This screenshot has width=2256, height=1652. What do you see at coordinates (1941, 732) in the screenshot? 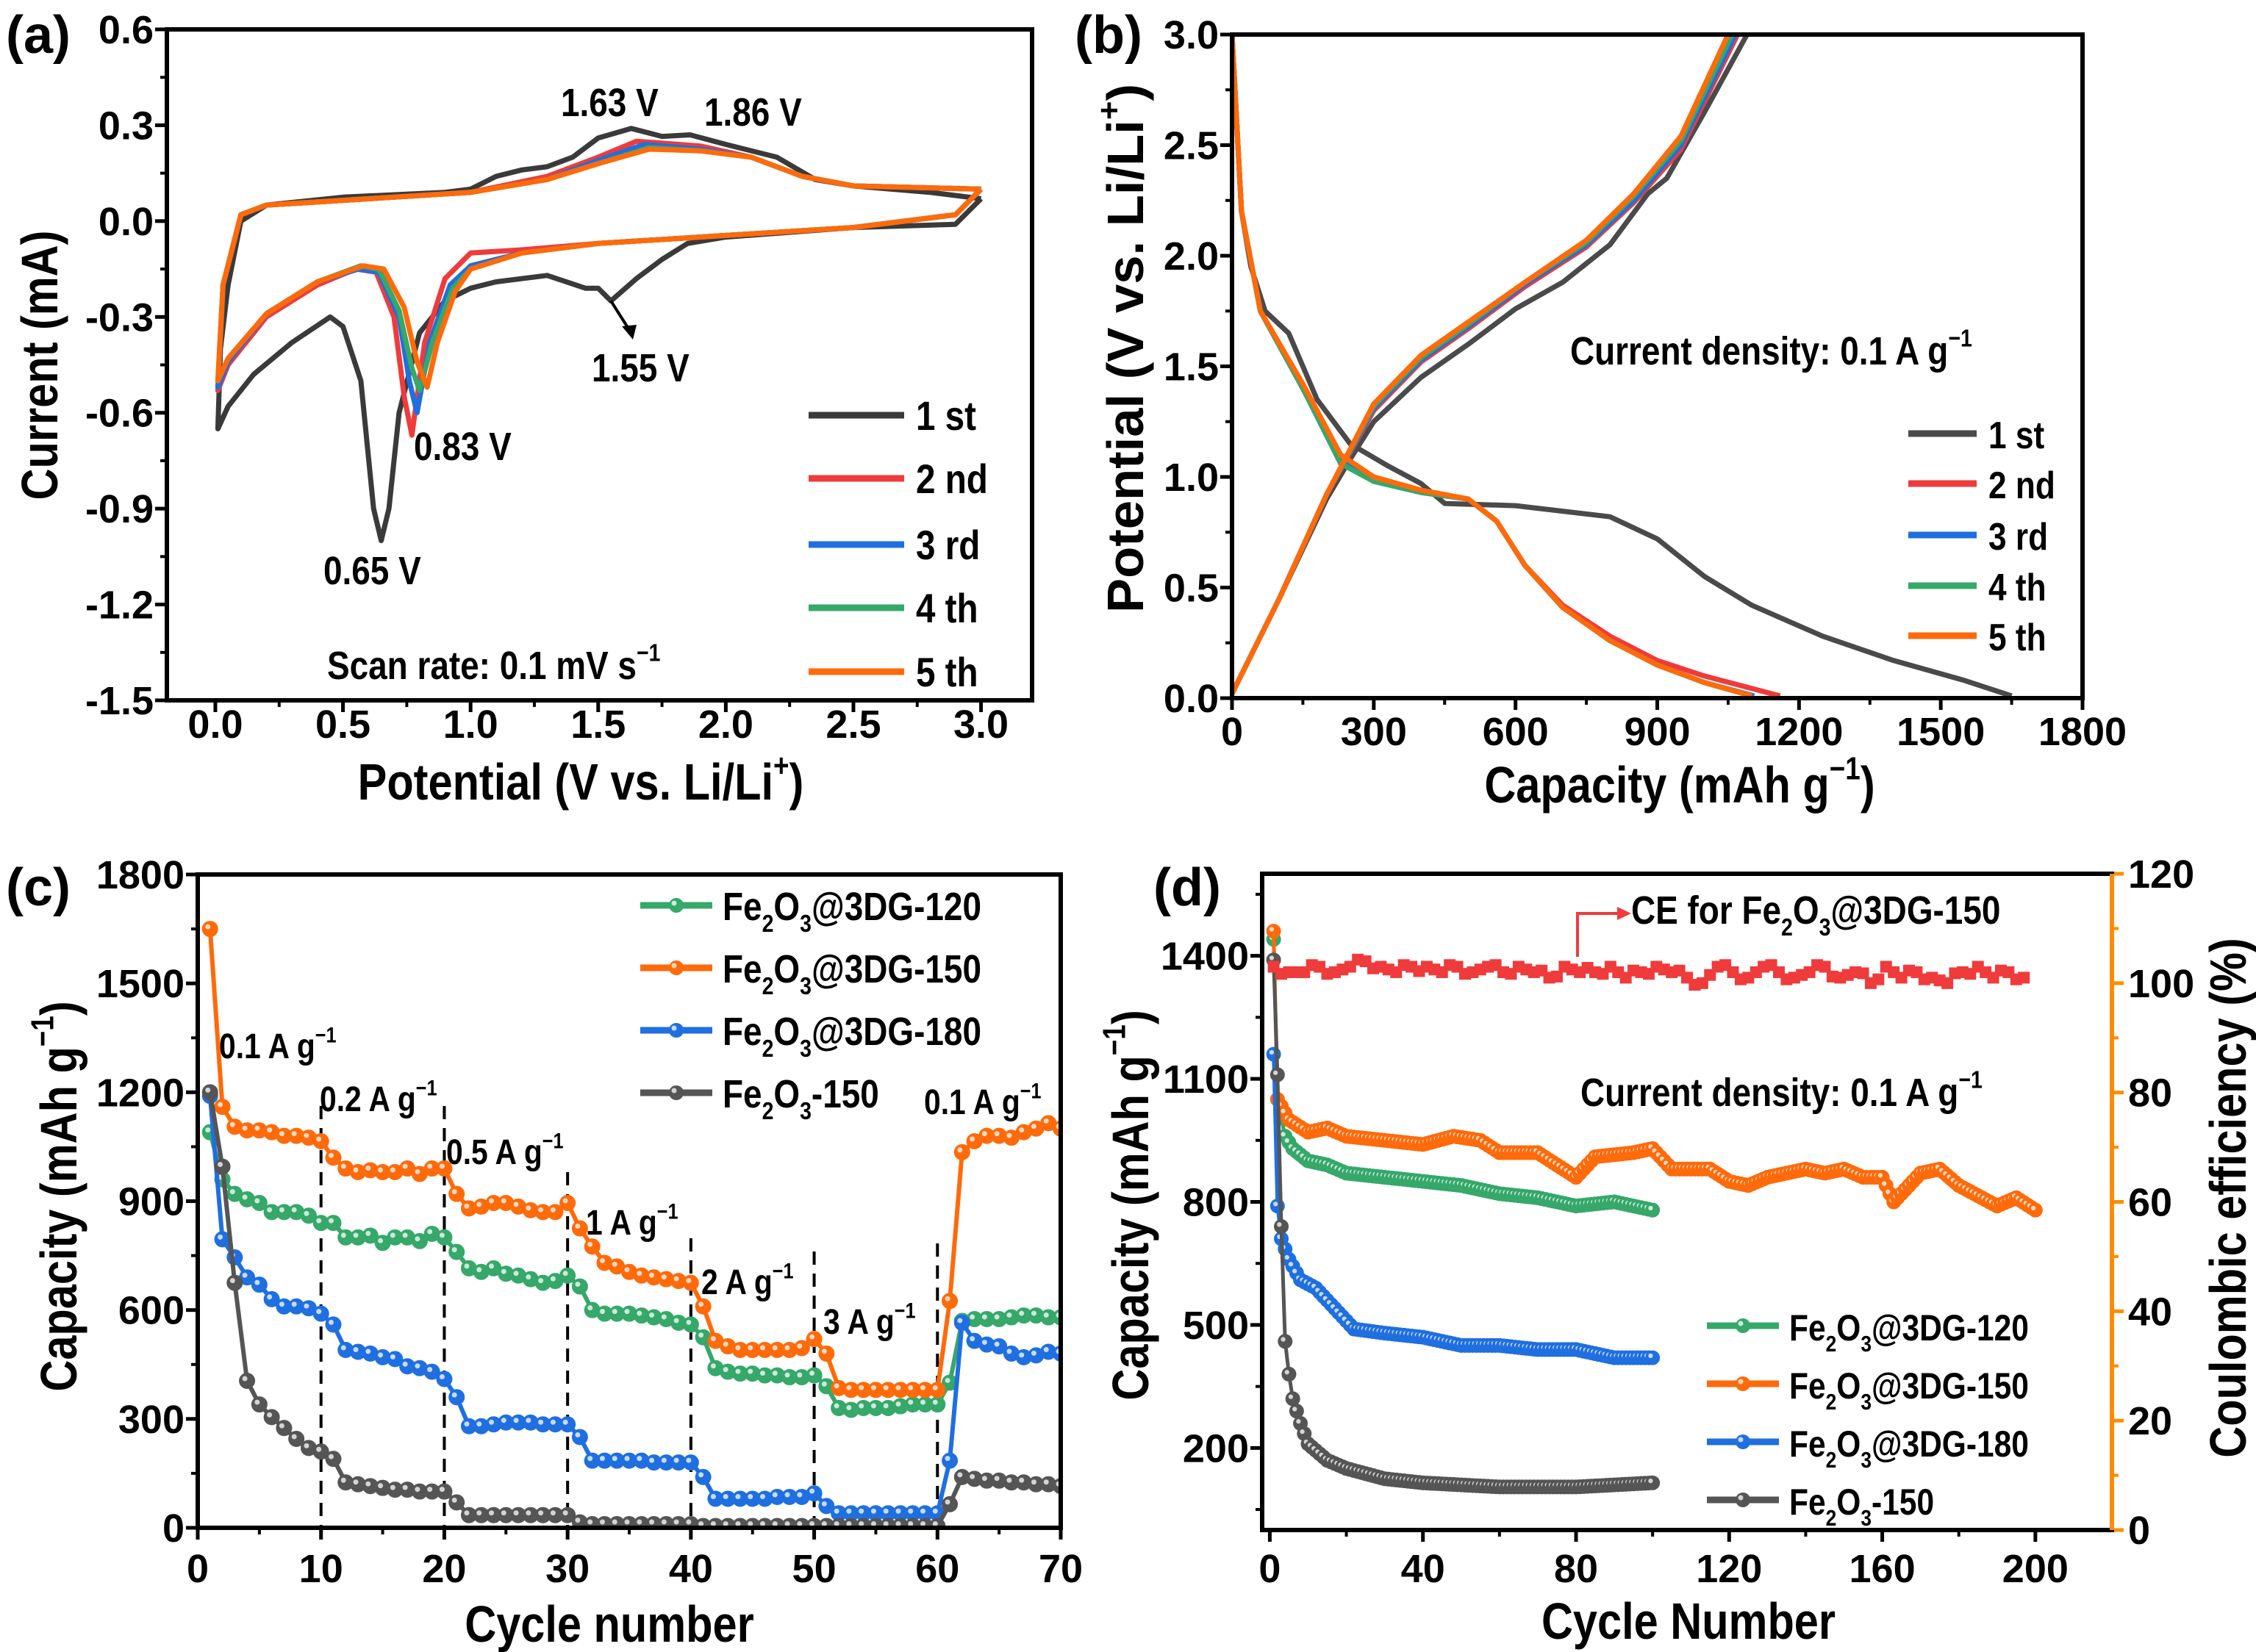
I see `x-tick-label: 1500` at bounding box center [1941, 732].